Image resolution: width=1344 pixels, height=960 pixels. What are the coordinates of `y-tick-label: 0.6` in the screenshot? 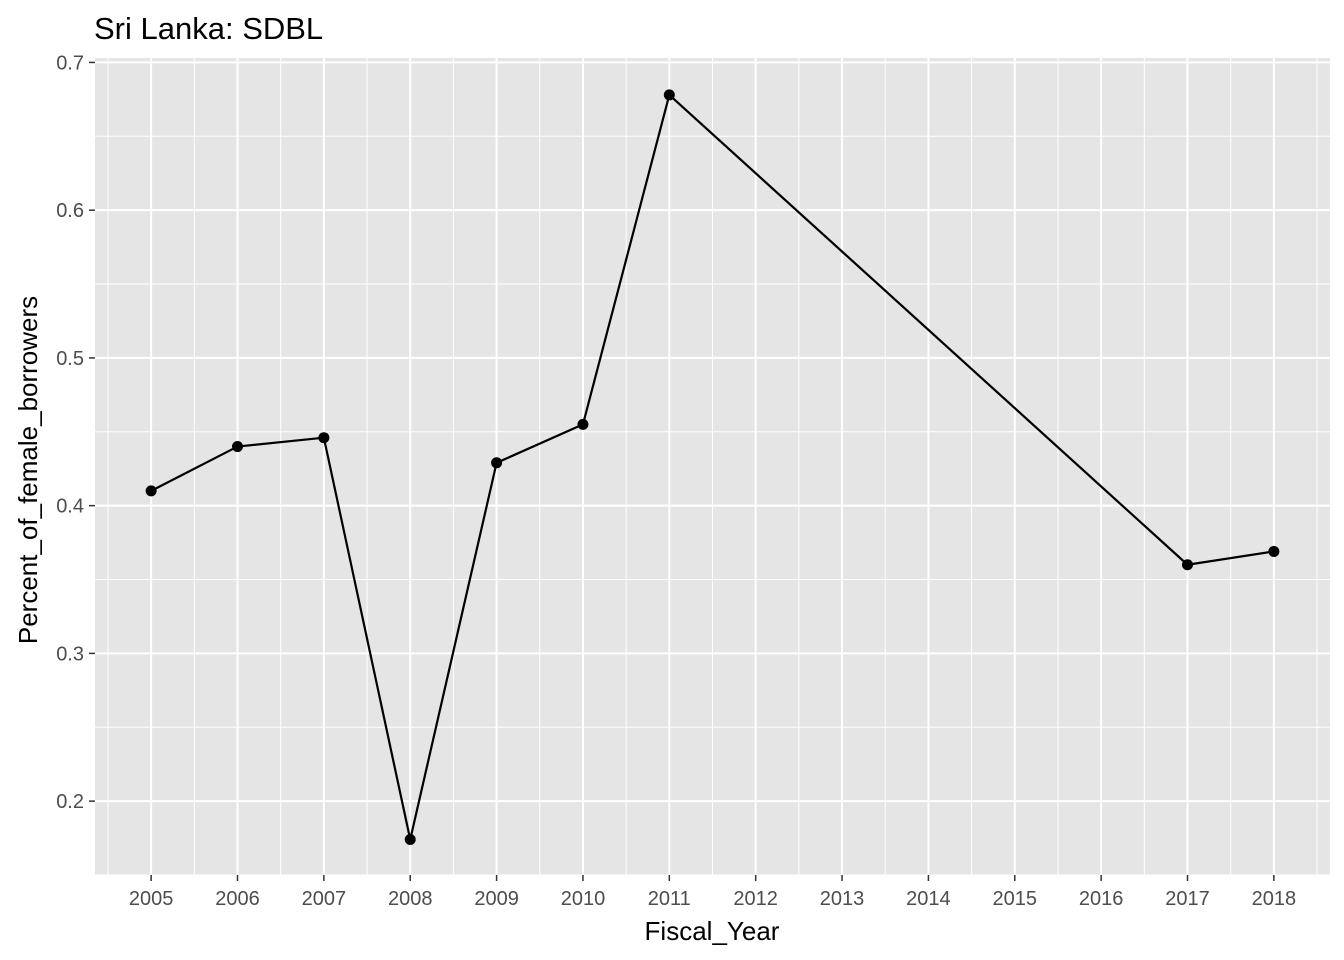 It's located at (70, 211).